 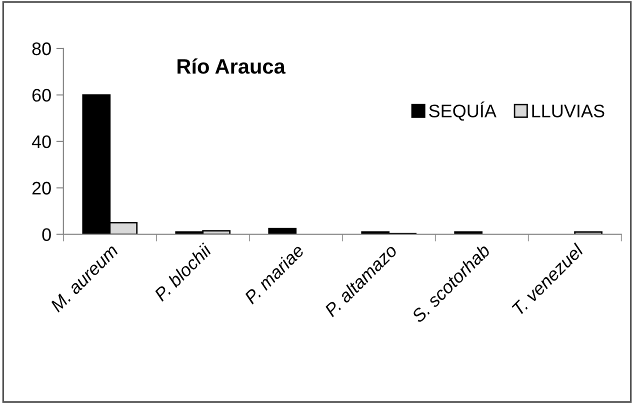 I want to click on chart-title: Río Arauca, so click(x=232, y=66).